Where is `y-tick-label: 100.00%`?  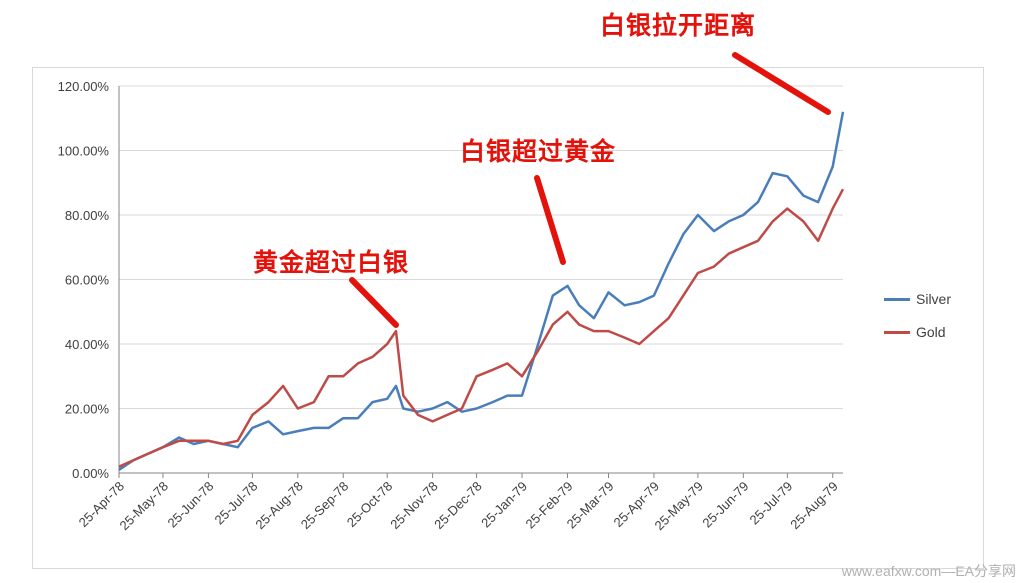 y-tick-label: 100.00% is located at coordinates (84, 151).